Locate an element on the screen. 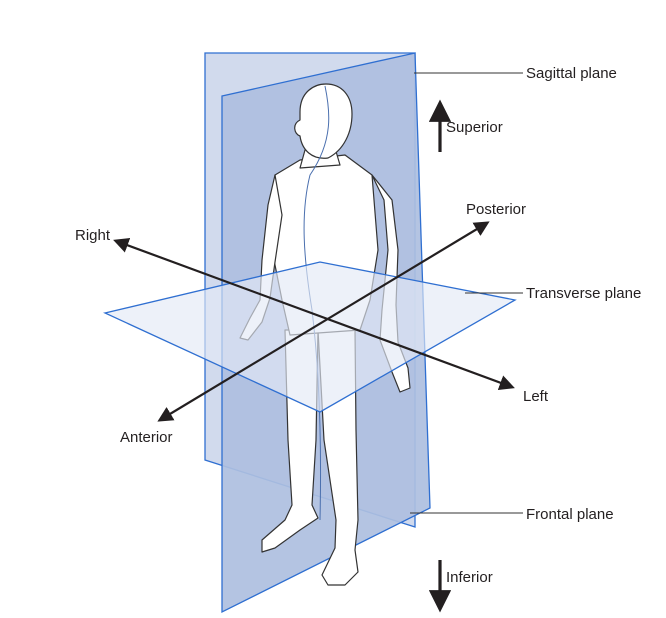  left-label: Left is located at coordinates (536, 396).